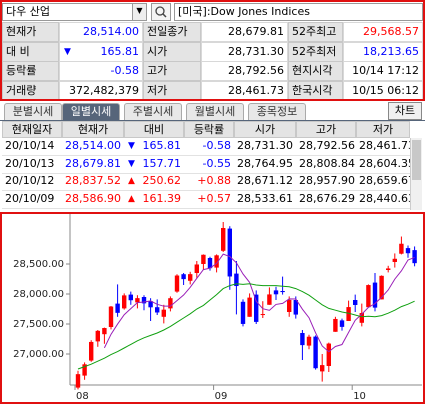  Describe the element at coordinates (298, 12) in the screenshot. I see `market-name: [미국]:Dow Jones Indices` at that location.